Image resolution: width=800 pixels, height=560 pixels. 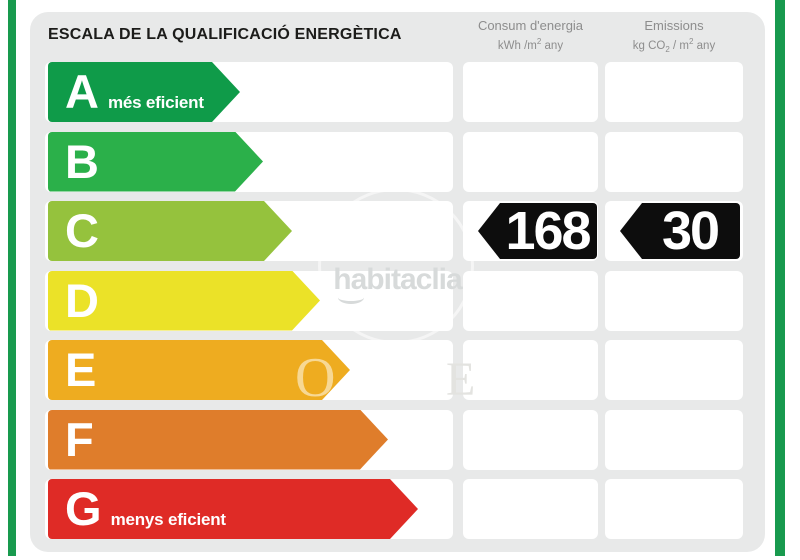 I want to click on right-green-stripe, so click(x=780, y=278).